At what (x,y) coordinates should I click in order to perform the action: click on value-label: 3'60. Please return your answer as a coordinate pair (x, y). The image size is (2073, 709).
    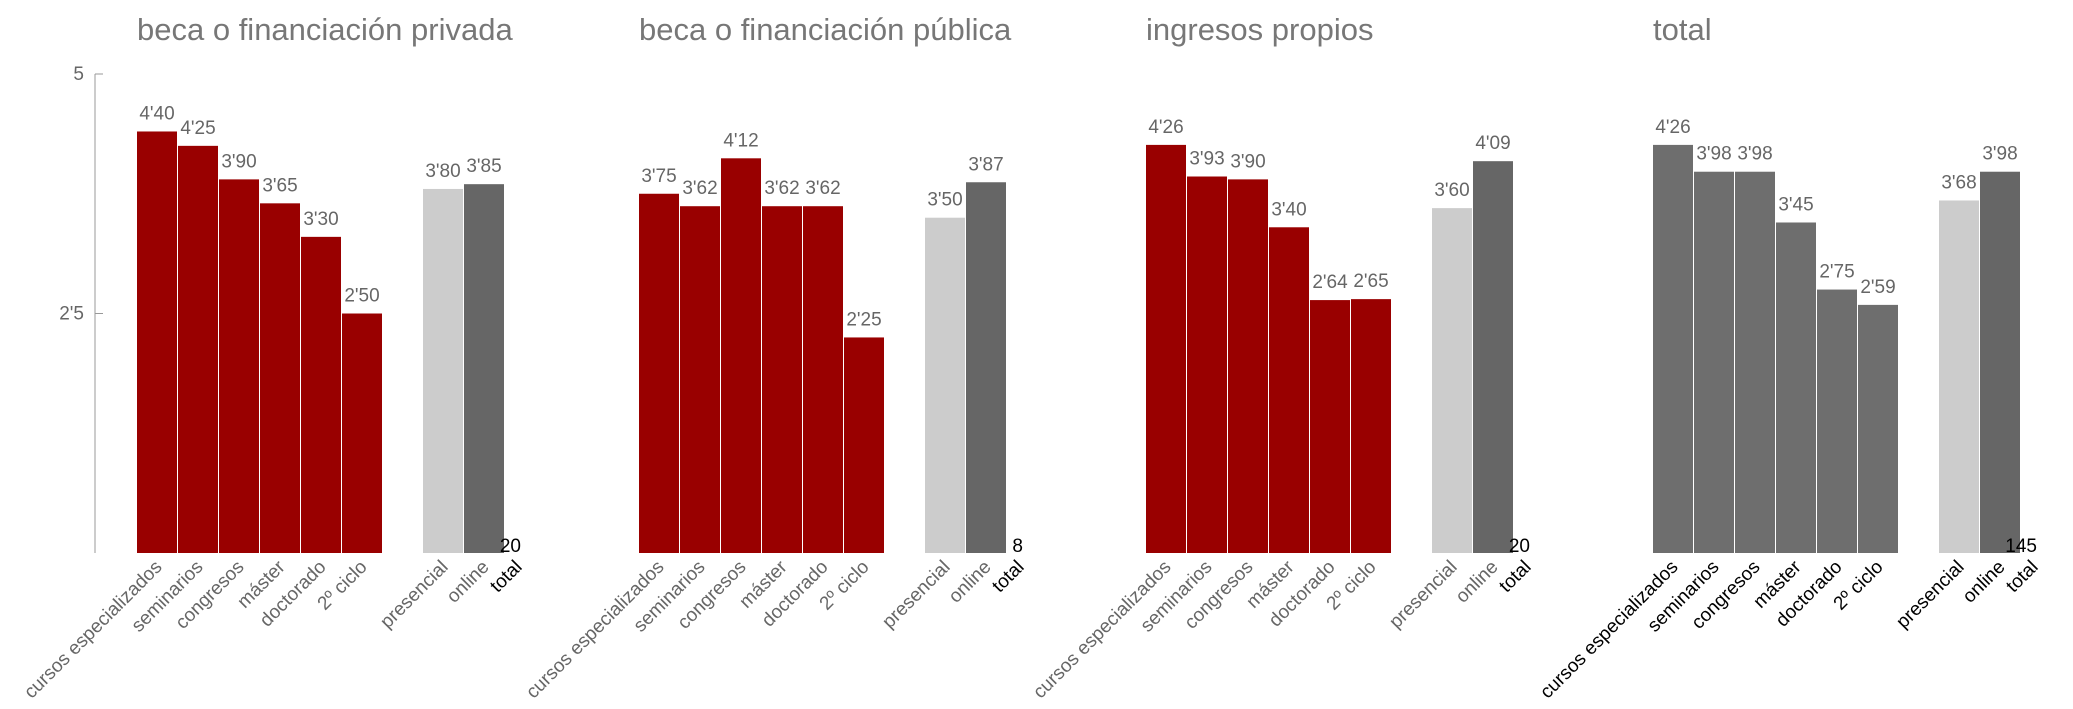
    Looking at the image, I should click on (1451, 190).